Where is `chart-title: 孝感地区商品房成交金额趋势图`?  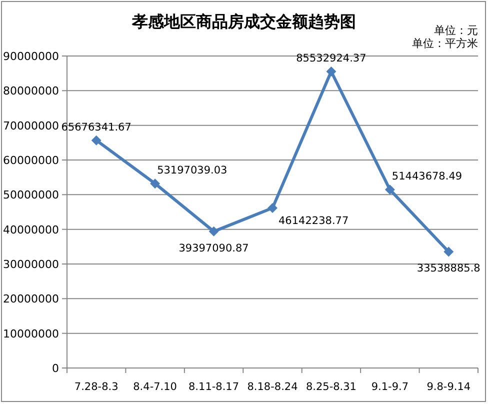
chart-title: 孝感地区商品房成交金额趋势图 is located at coordinates (243, 21).